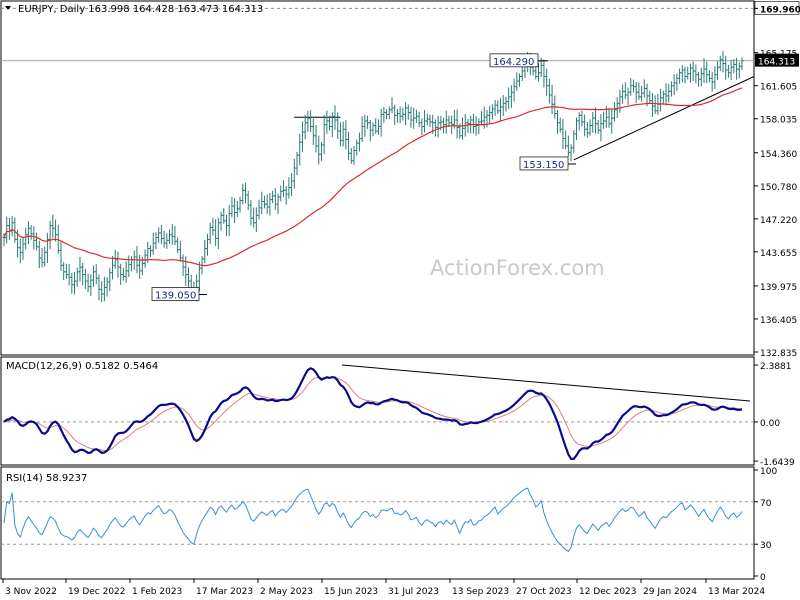  Describe the element at coordinates (778, 321) in the screenshot. I see `price-tick-label: 136.405` at that location.